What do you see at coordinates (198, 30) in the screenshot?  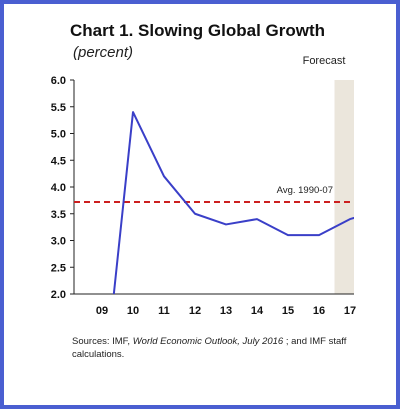 I see `chart-title: Chart 1. Slowing Global Growth` at bounding box center [198, 30].